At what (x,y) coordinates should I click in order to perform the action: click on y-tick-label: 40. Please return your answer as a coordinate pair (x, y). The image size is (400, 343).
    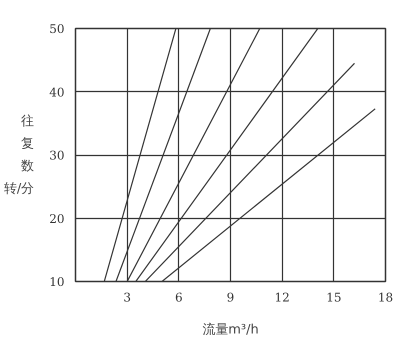
    Looking at the image, I should click on (57, 92).